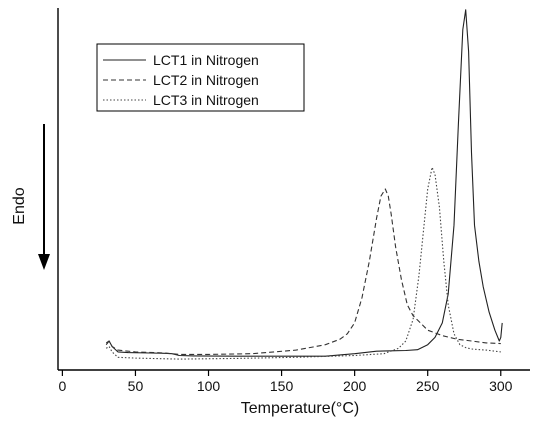  Describe the element at coordinates (355, 386) in the screenshot. I see `x-tick-label: 200` at that location.